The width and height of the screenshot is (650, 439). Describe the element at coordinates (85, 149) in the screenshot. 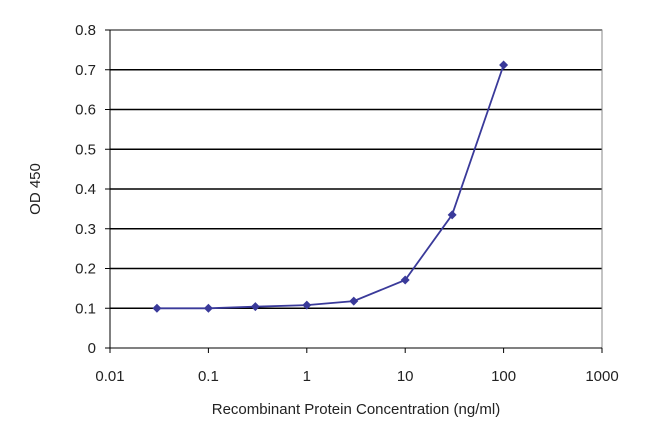

I see `y-tick-label: 0.5` at that location.